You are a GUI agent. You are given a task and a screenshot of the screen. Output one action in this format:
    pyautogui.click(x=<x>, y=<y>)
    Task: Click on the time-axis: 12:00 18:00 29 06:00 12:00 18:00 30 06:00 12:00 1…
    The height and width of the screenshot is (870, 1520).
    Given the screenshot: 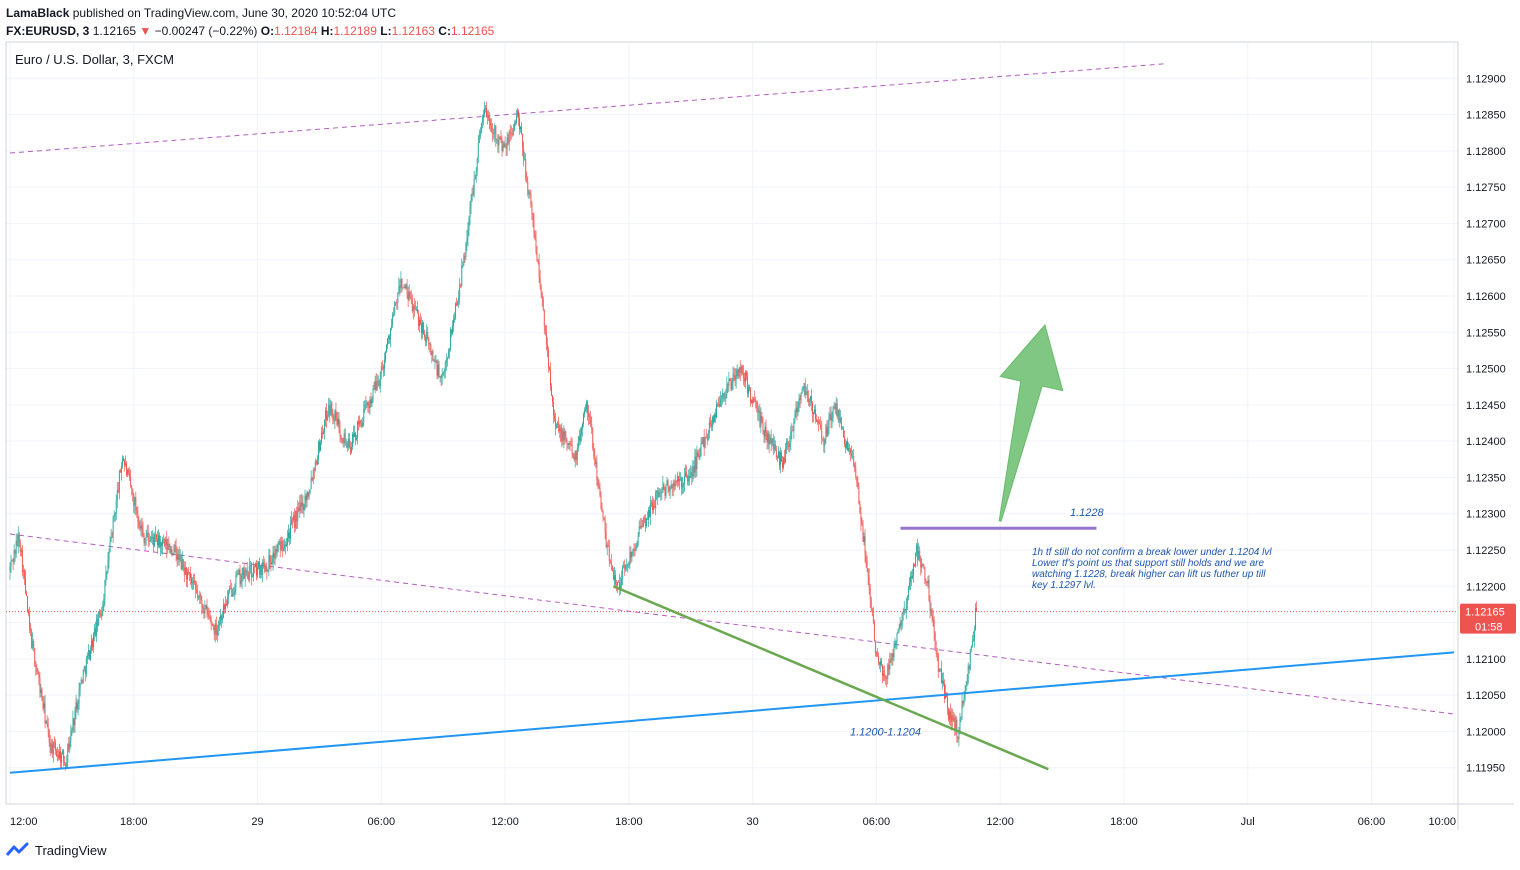 What is the action you would take?
    pyautogui.click(x=733, y=822)
    